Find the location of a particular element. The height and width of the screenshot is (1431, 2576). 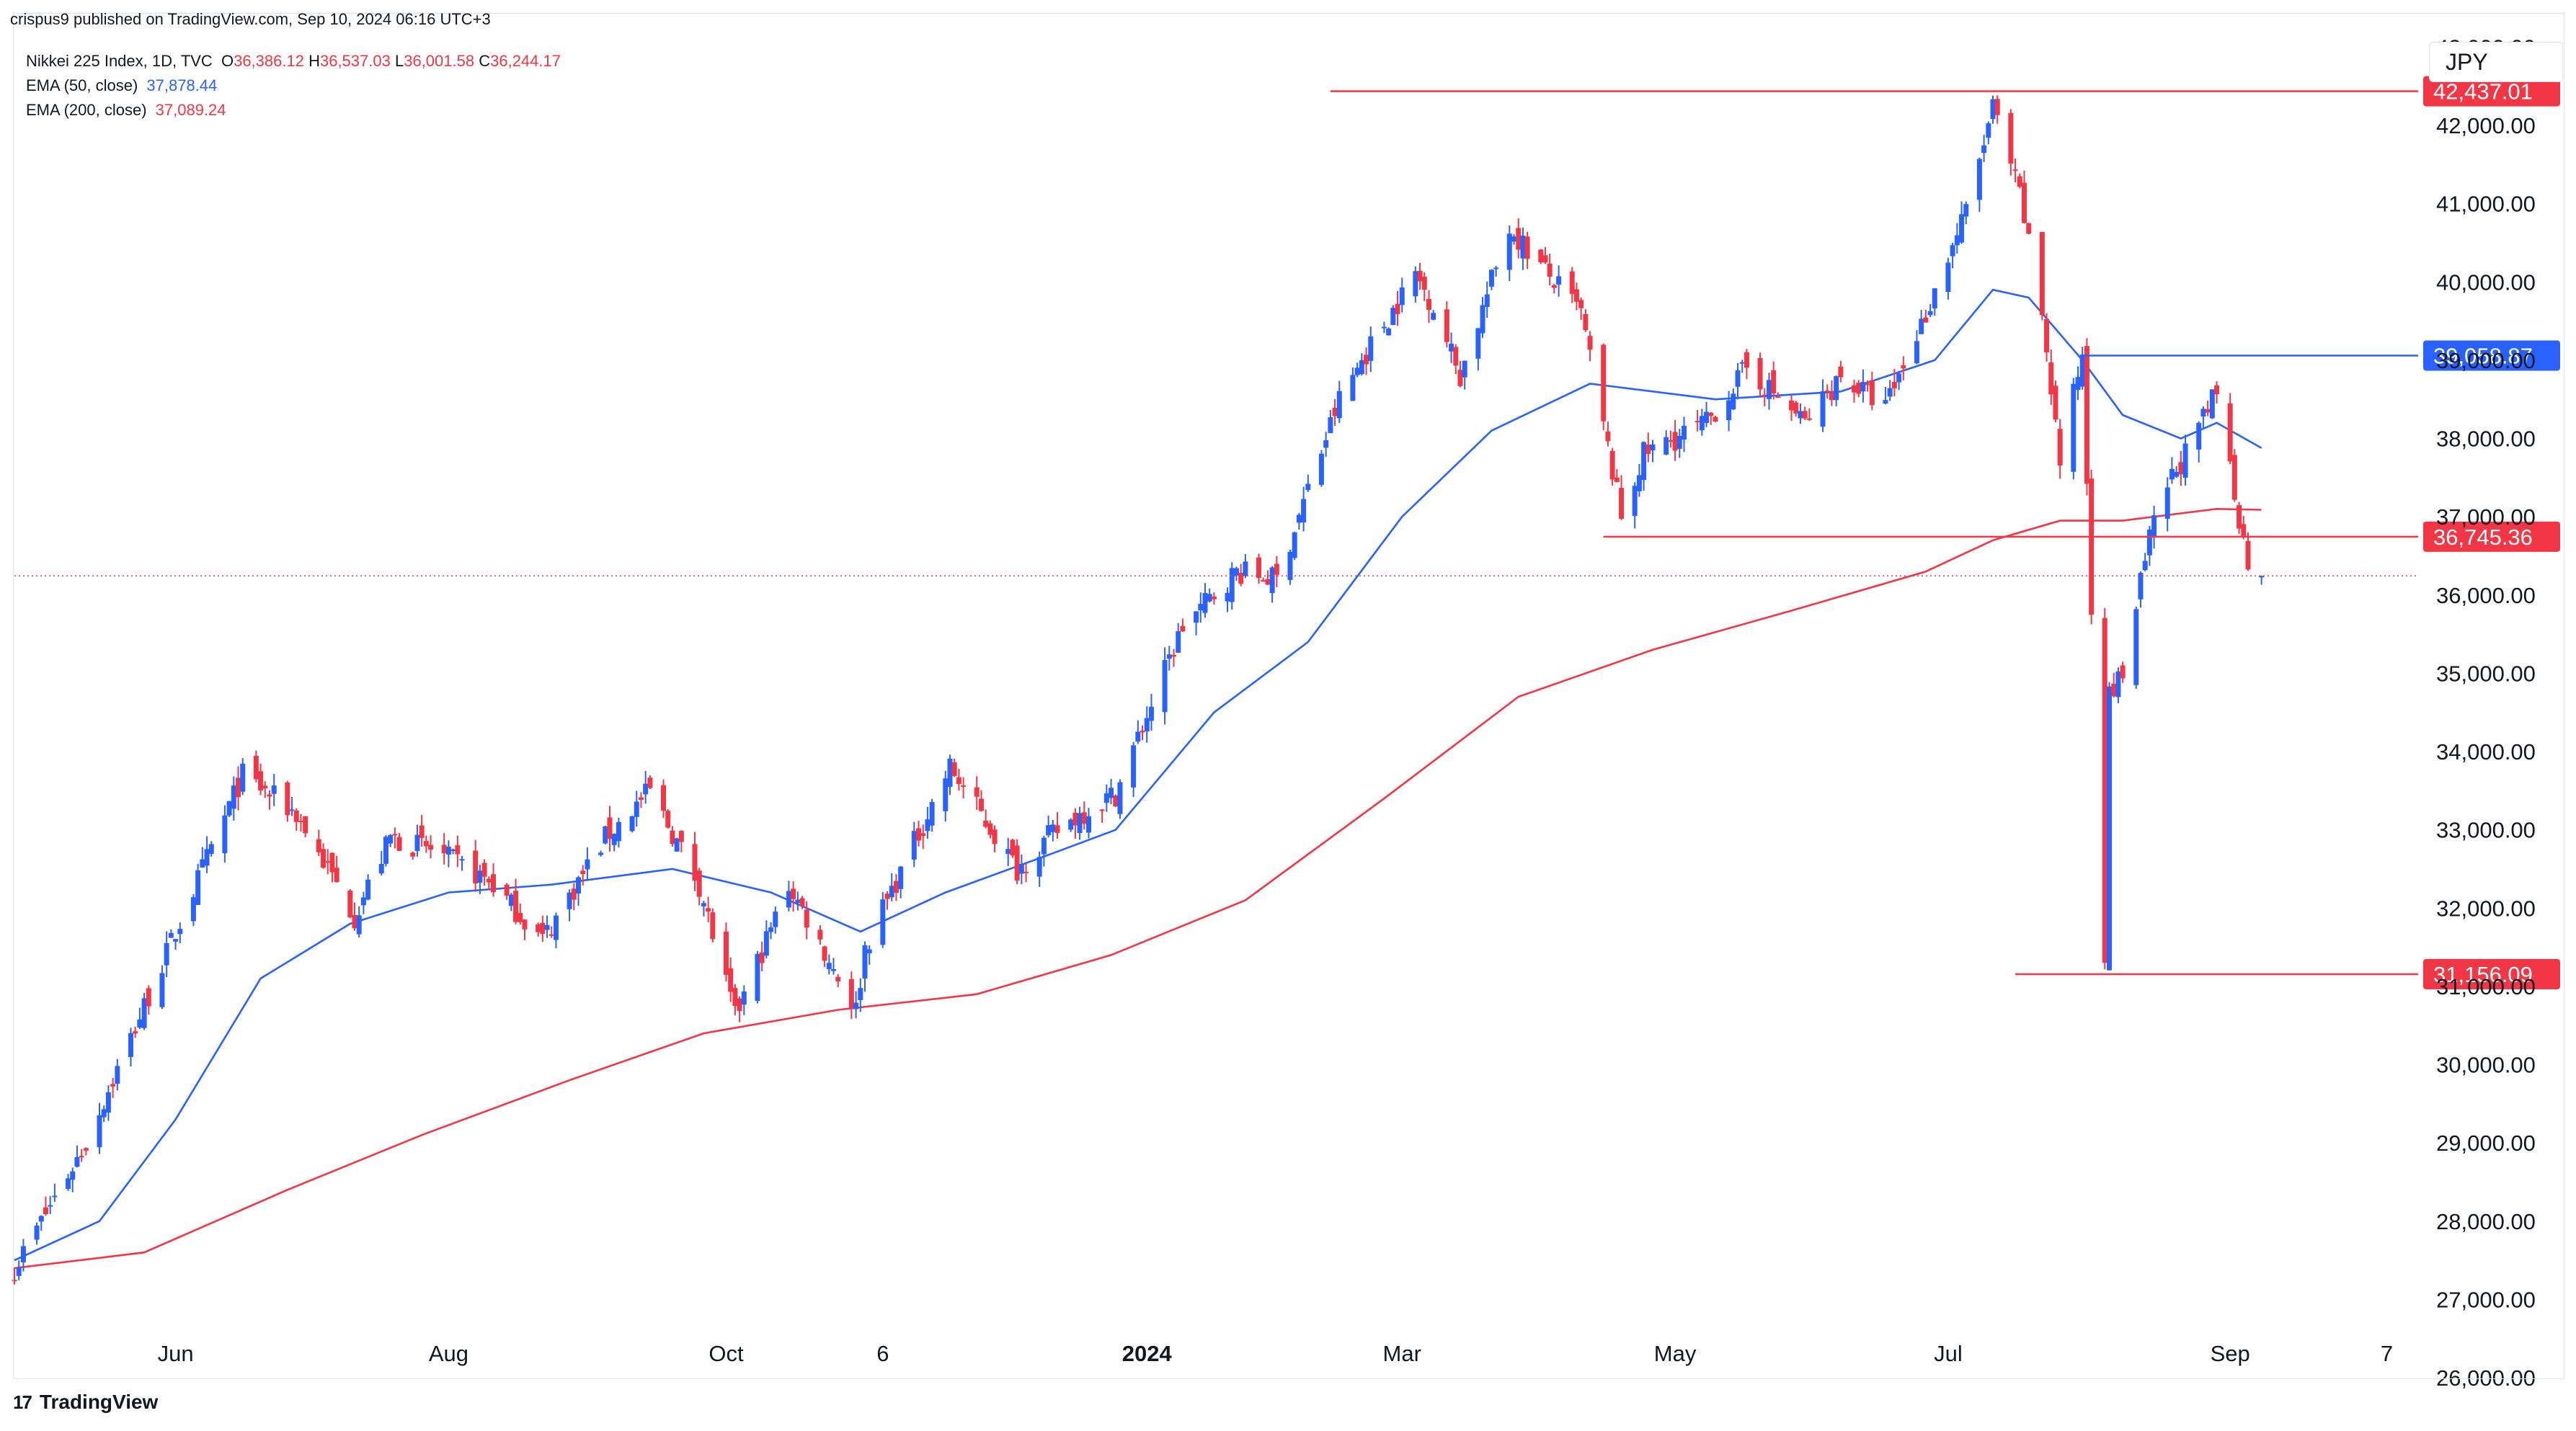

time-axis: Jun Aug Oct 6 2024 Mar May Jul Sep 7 is located at coordinates (1276, 1354).